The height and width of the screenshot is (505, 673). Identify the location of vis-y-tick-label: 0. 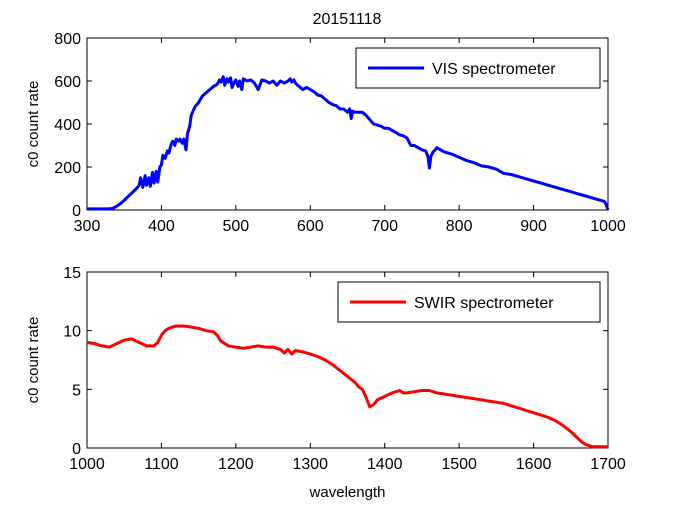
(76, 211).